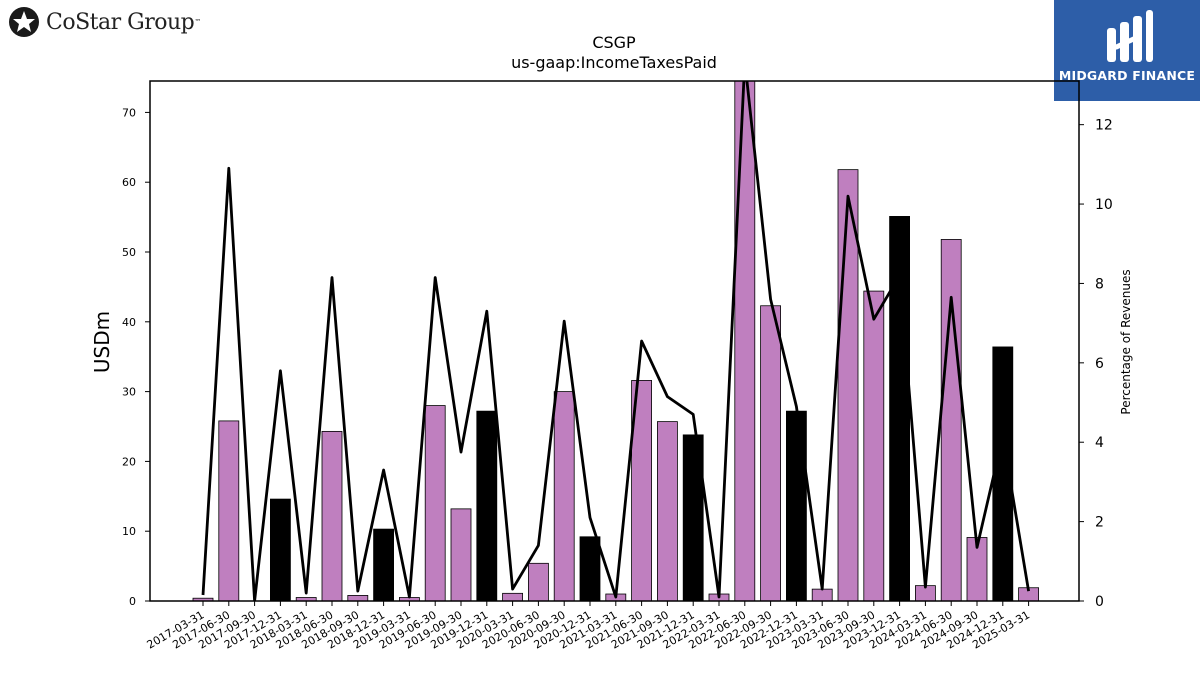 The width and height of the screenshot is (1200, 675). Describe the element at coordinates (1104, 205) in the screenshot. I see `y2-tick-label: 10` at that location.